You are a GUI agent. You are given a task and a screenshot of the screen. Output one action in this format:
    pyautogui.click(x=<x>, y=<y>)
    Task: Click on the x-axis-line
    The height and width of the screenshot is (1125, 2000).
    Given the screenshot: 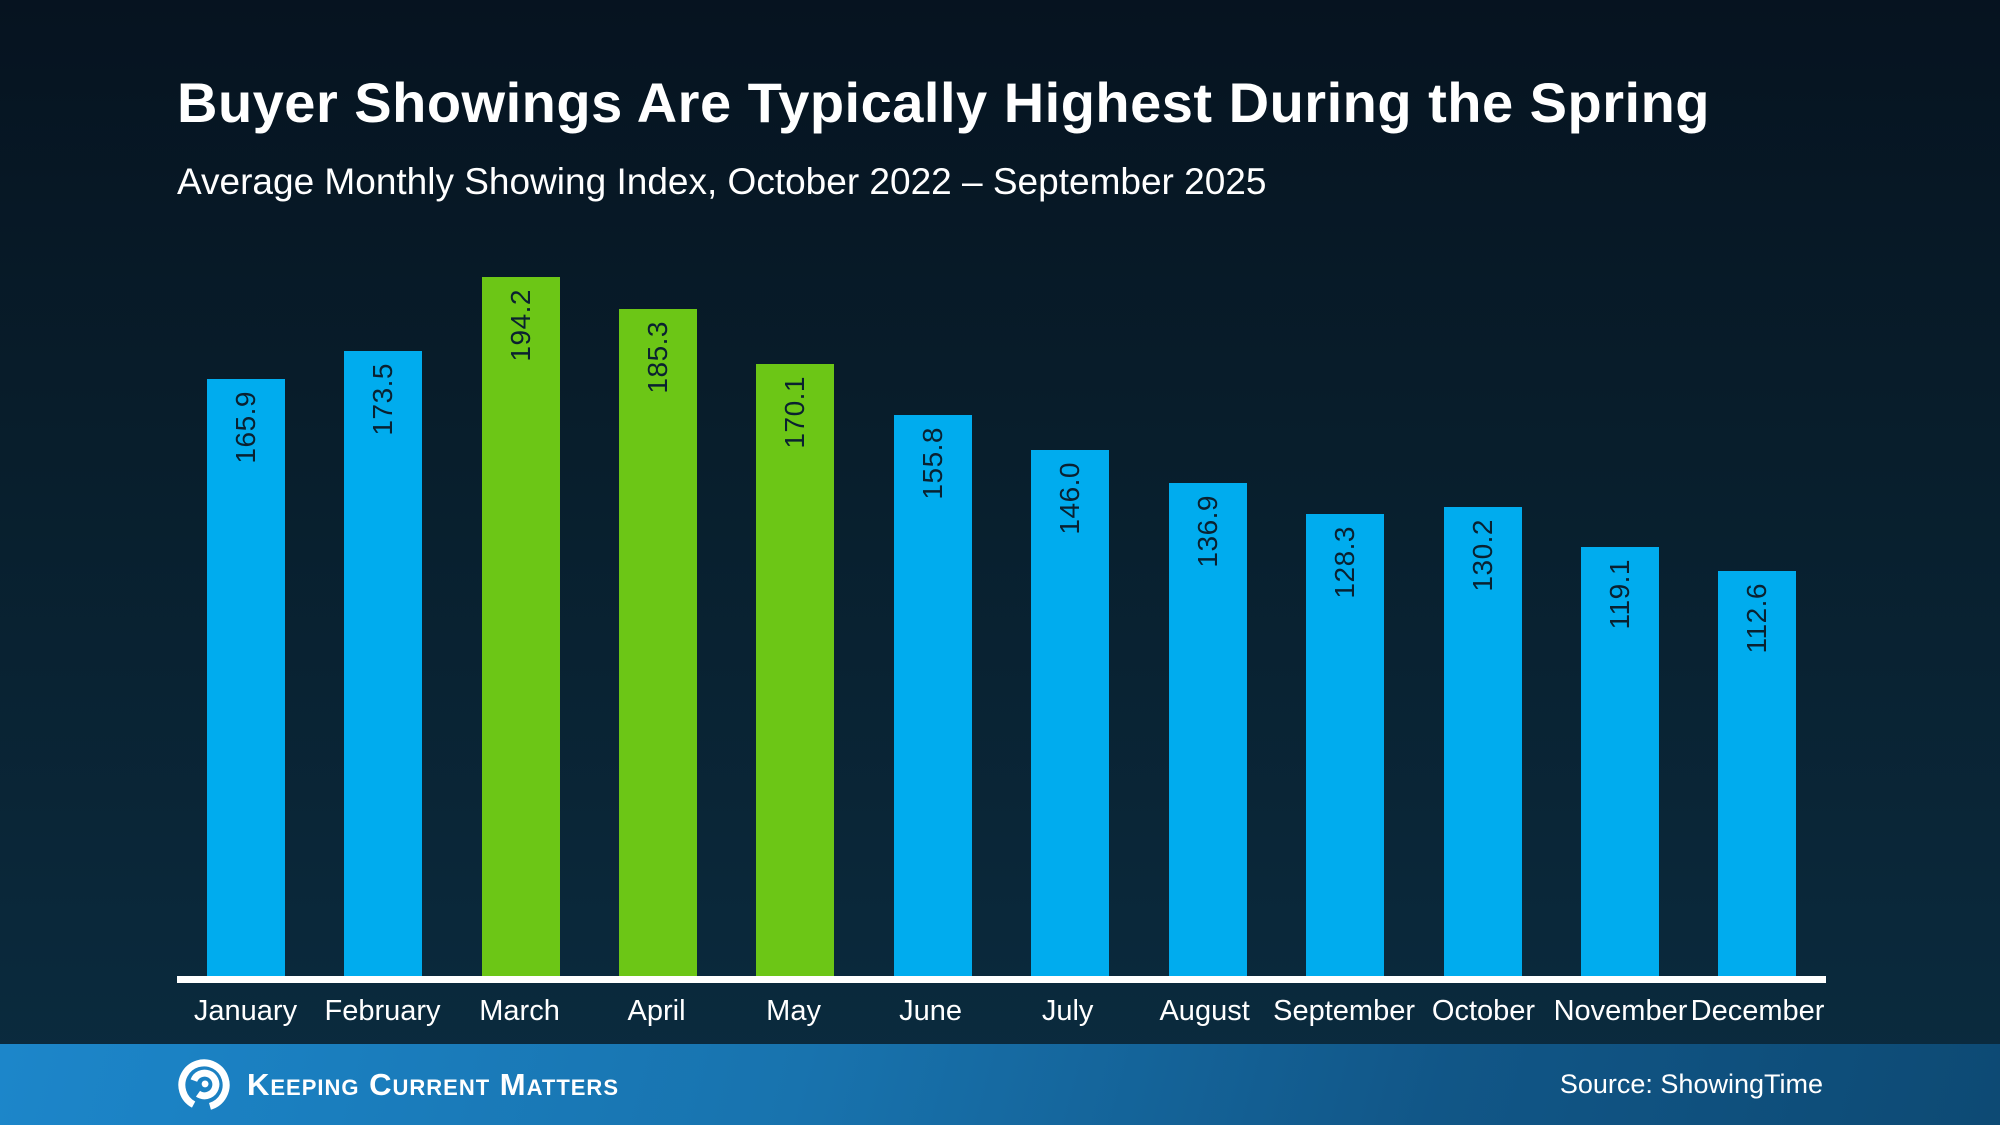 What is the action you would take?
    pyautogui.click(x=1001, y=979)
    